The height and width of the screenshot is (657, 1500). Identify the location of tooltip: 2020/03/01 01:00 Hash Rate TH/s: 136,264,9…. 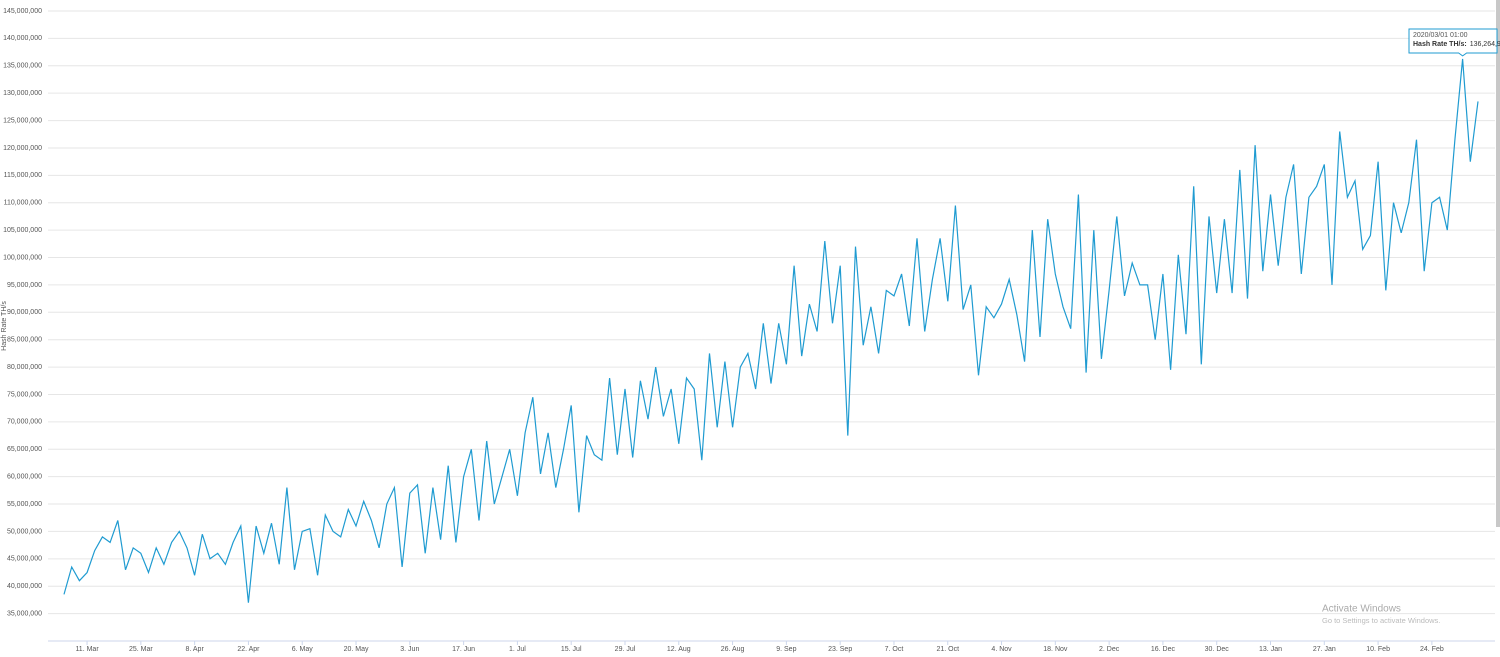
(1454, 42).